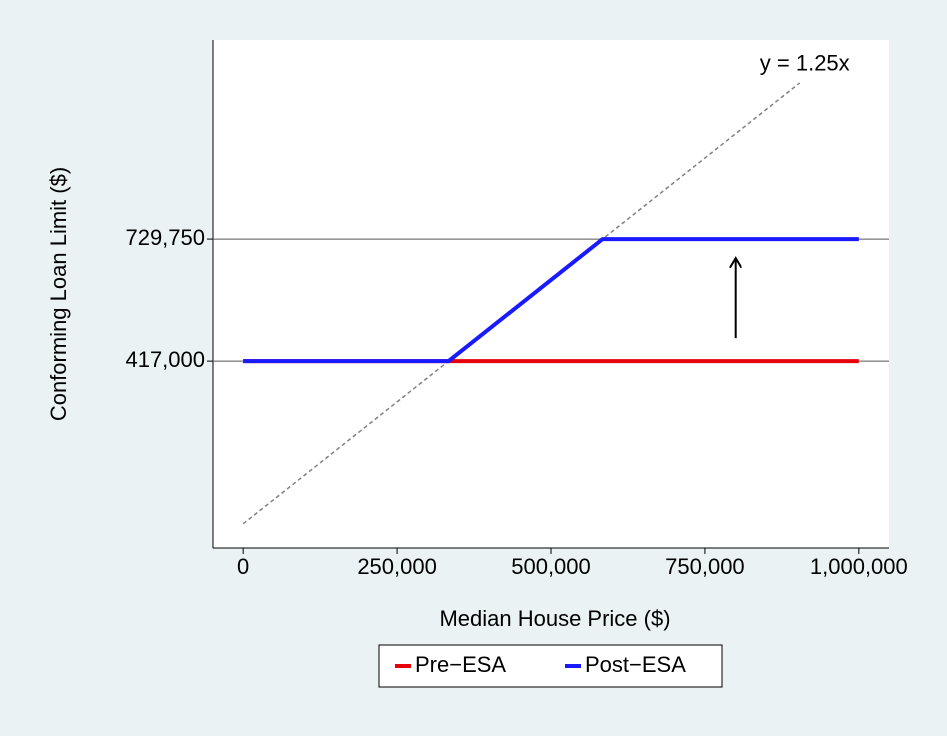 The image size is (947, 736). I want to click on x-tick-label: 1,000,000, so click(859, 566).